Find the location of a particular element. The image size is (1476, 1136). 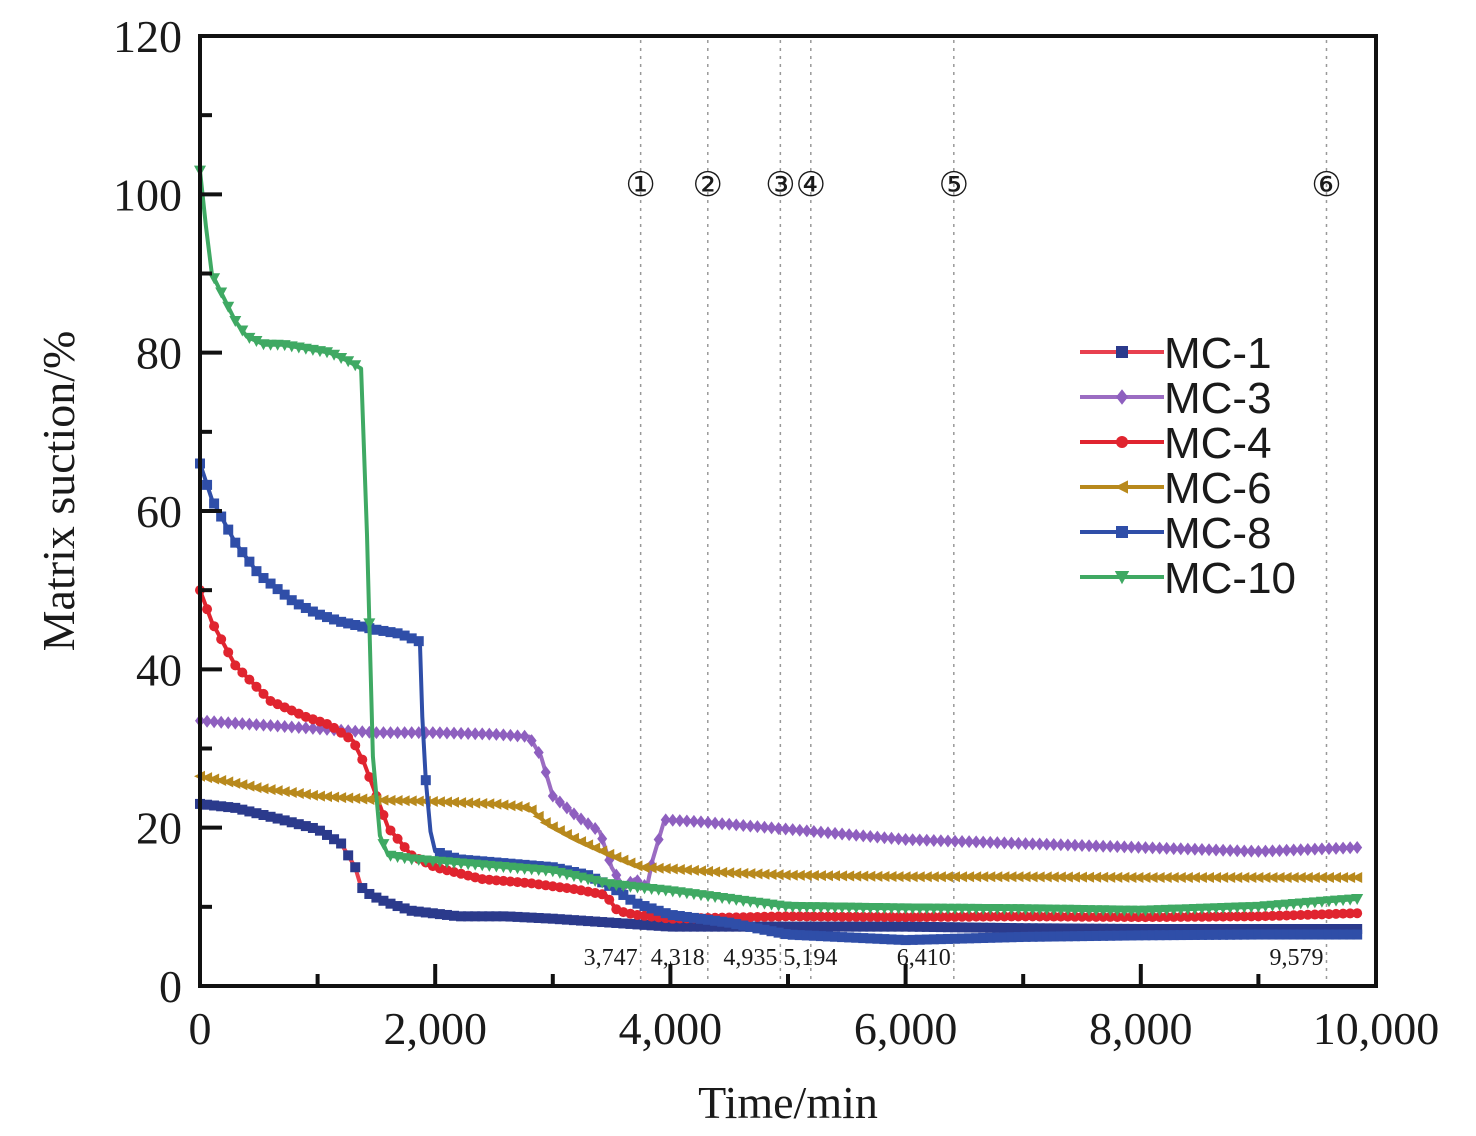

legend-item: MC-8 is located at coordinates (1176, 533).